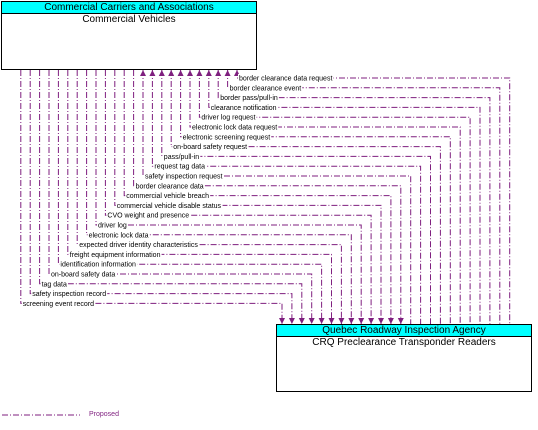  What do you see at coordinates (69, 294) in the screenshot?
I see `flow-label: safety inspection record` at bounding box center [69, 294].